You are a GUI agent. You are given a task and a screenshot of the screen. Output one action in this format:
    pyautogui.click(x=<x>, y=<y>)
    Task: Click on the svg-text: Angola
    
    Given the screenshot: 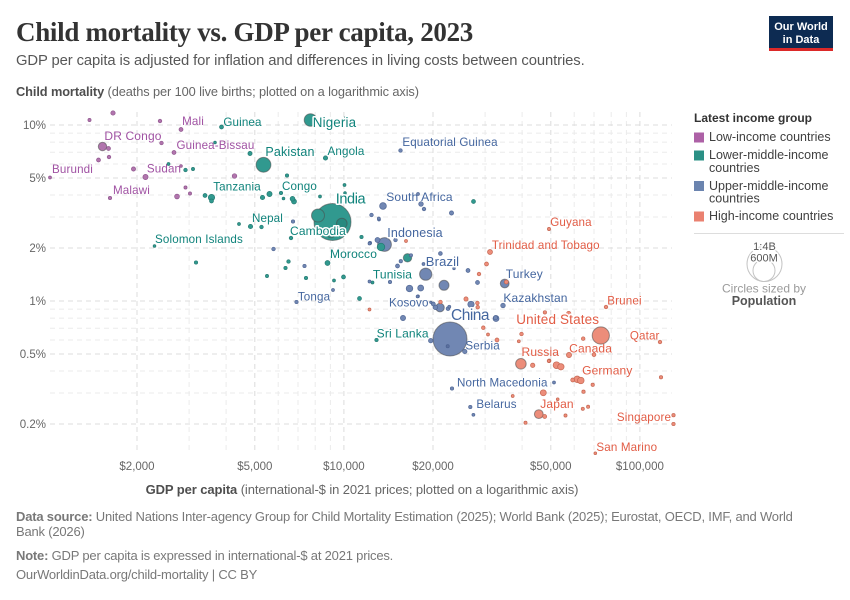 What is the action you would take?
    pyautogui.click(x=345, y=151)
    